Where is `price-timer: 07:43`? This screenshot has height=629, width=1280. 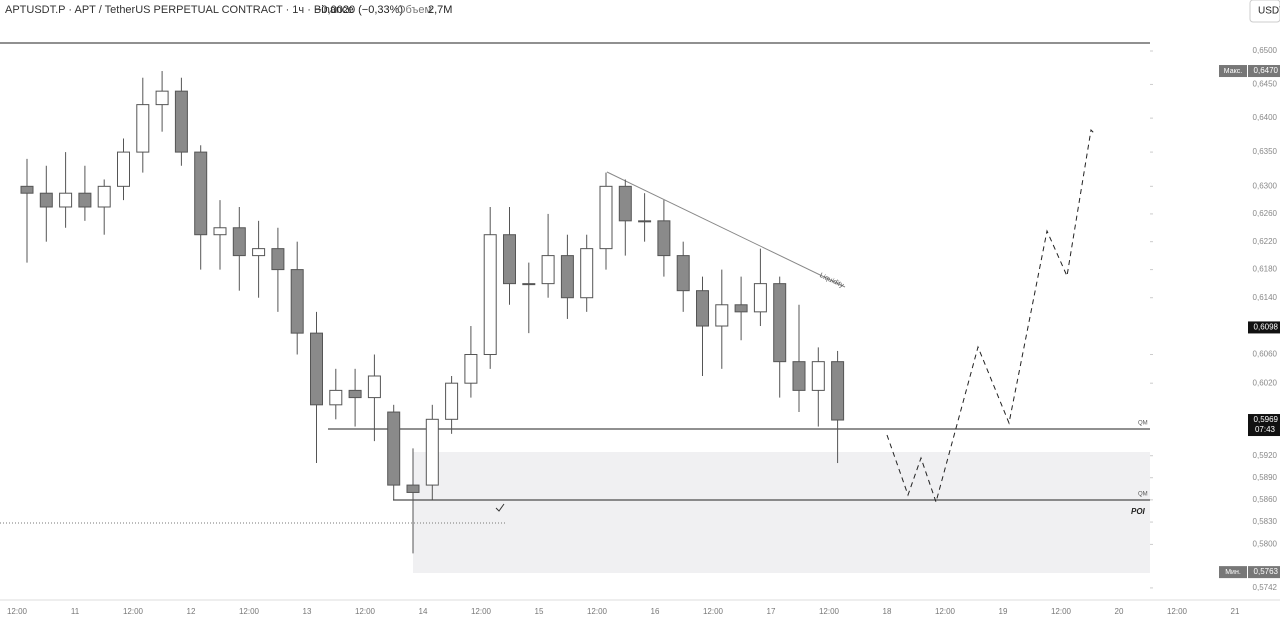 price-timer: 07:43 is located at coordinates (1265, 429).